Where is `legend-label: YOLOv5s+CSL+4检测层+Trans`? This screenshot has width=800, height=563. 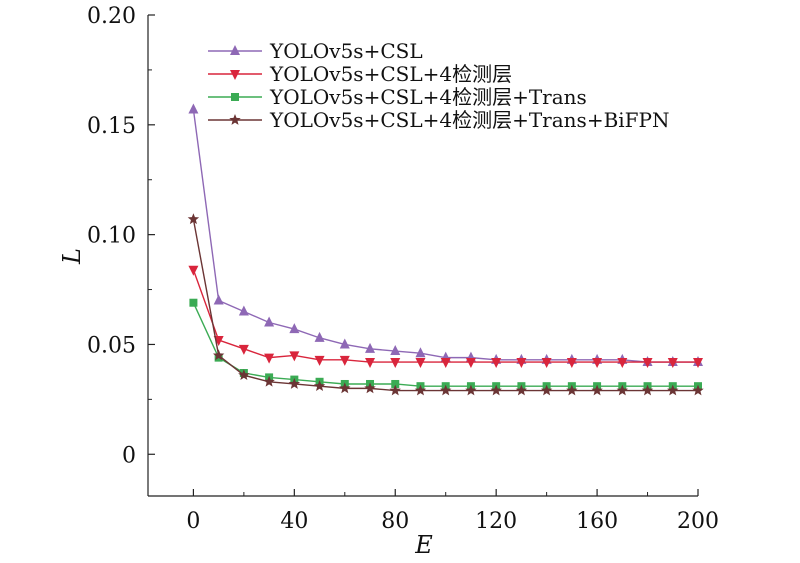
legend-label: YOLOv5s+CSL+4检测层+Trans is located at coordinates (428, 97).